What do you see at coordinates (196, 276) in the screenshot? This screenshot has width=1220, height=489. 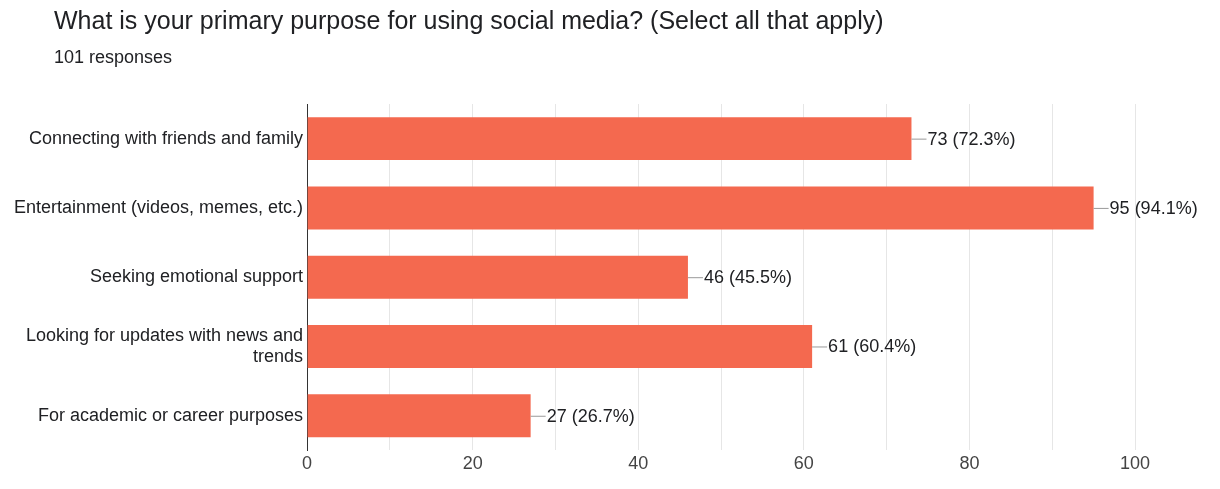 I see `y-tick-label: Seeking emotional support` at bounding box center [196, 276].